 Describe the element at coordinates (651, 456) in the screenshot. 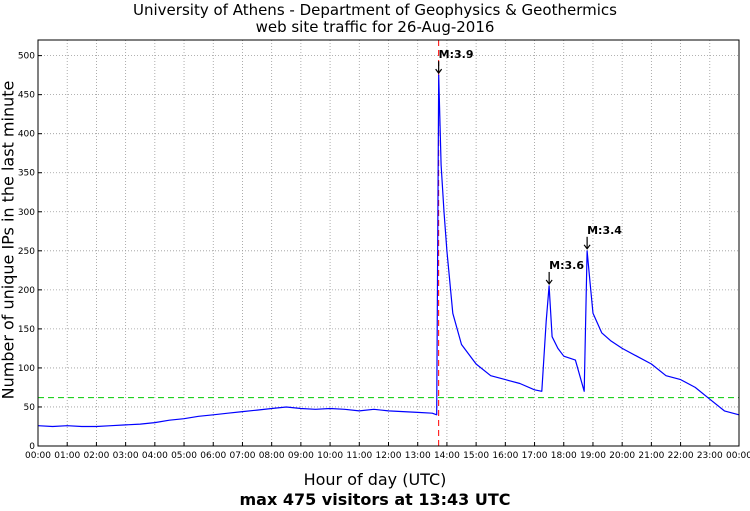

I see `x-tick-label: 21:00` at that location.